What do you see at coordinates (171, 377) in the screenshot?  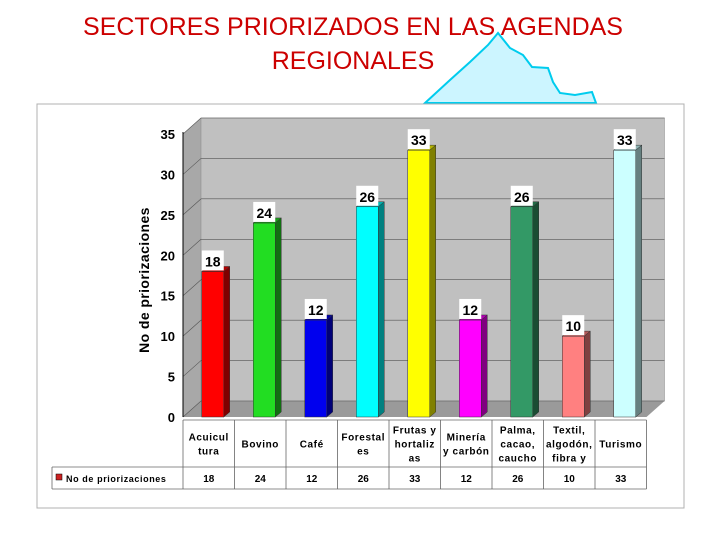 I see `y-tick-label: 5` at bounding box center [171, 377].